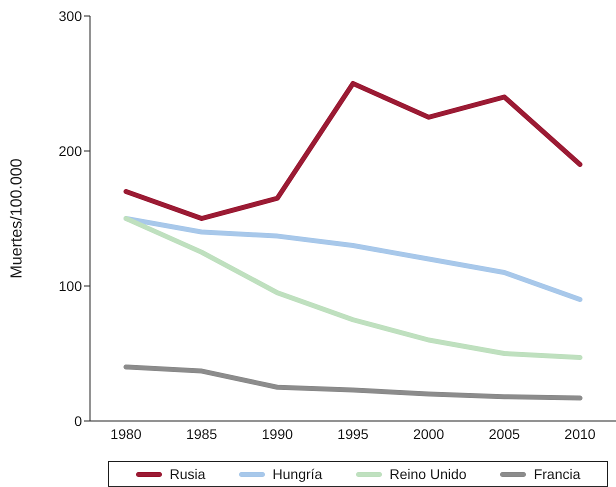  Describe the element at coordinates (278, 434) in the screenshot. I see `x-tick-label: 1990` at that location.